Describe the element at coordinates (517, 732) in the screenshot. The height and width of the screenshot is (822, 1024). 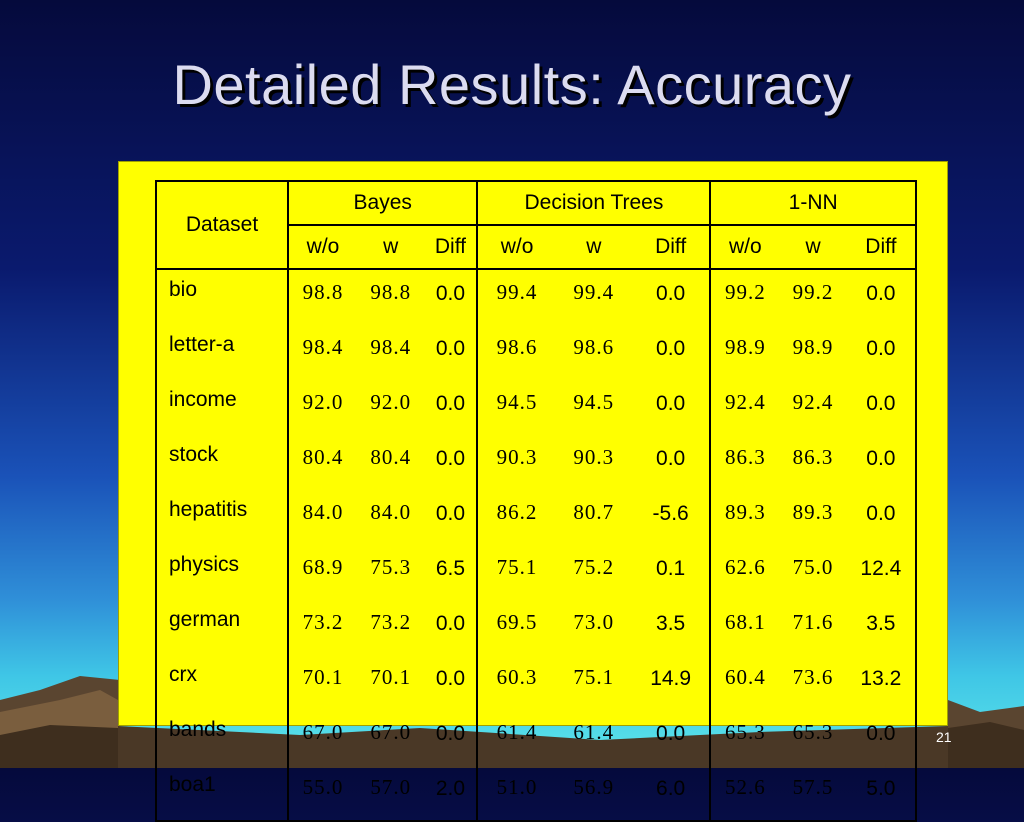
I see `decision-trees-wo-cell: 61.4` at that location.